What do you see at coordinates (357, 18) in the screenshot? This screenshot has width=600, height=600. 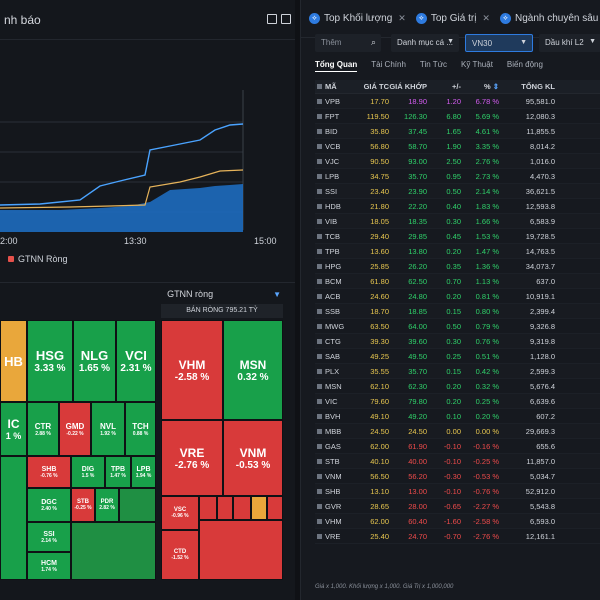 I see `tab-top-volume: ⟡ Top Khối lượng ✕` at bounding box center [357, 18].